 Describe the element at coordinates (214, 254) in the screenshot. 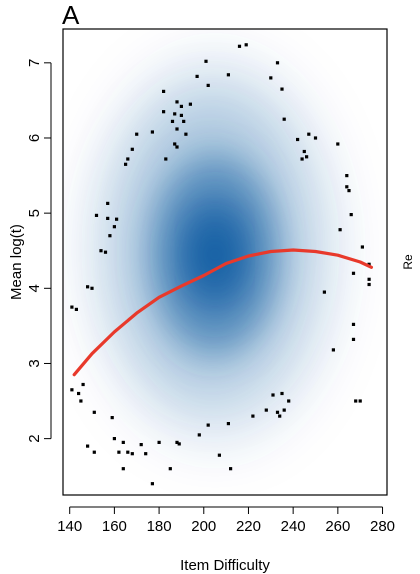

I see `density-blob` at that location.